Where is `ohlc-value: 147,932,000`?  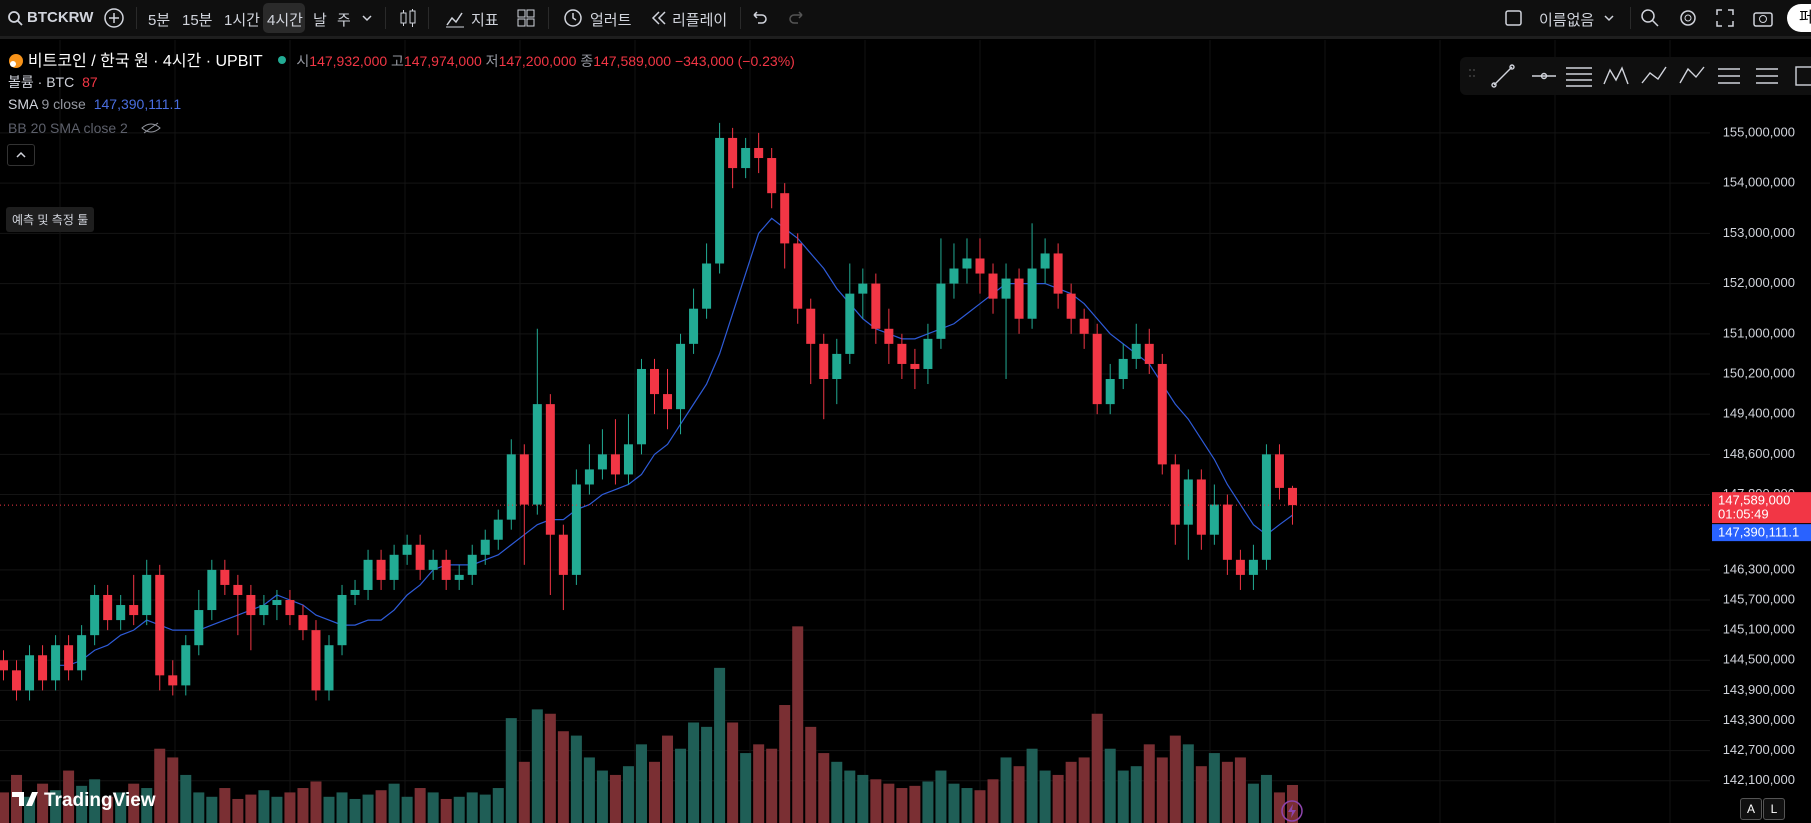 ohlc-value: 147,932,000 is located at coordinates (348, 61).